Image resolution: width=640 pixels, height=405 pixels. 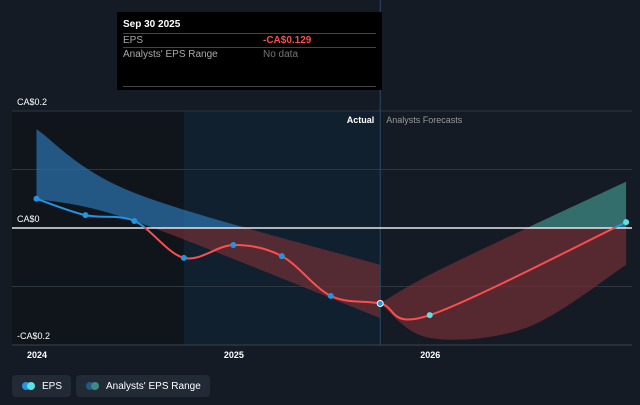 What do you see at coordinates (503, 284) in the screenshot?
I see `range-band-forecast-negative` at bounding box center [503, 284].